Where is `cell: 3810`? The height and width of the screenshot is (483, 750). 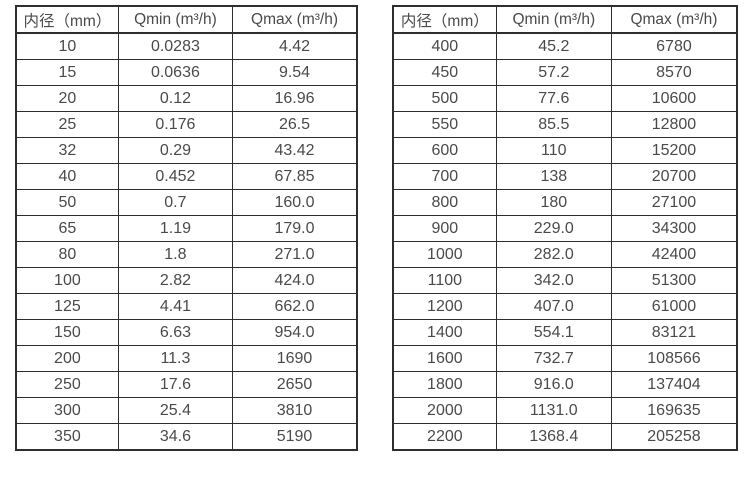
cell: 3810 is located at coordinates (295, 410).